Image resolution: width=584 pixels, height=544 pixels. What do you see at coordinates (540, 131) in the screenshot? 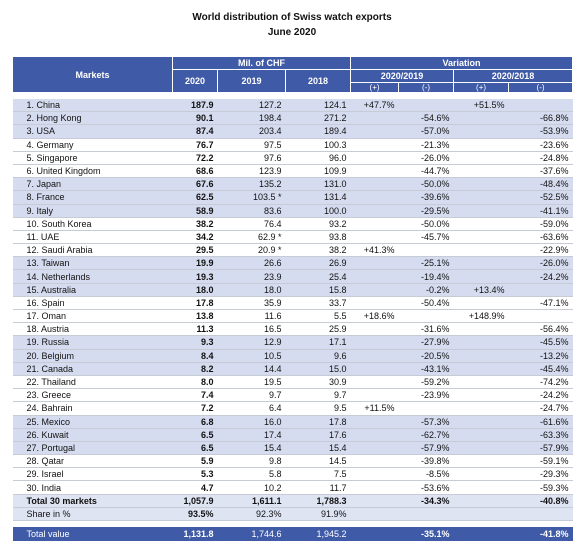
I see `value-cell: -53.9%` at bounding box center [540, 131].